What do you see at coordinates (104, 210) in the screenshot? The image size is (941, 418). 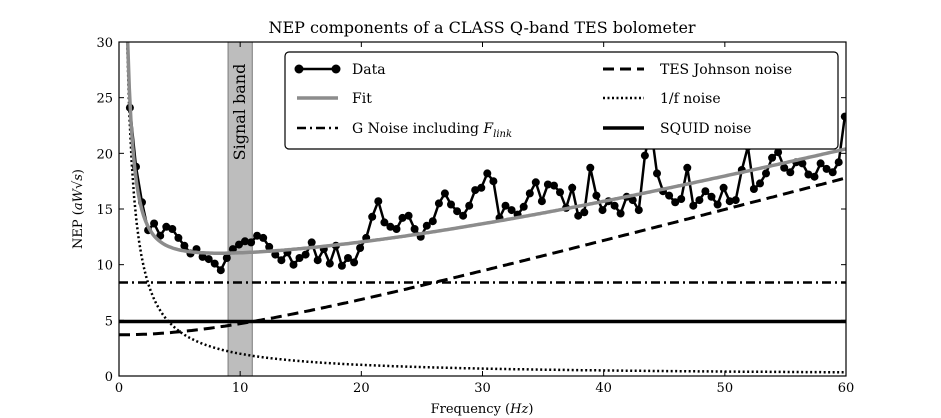 I see `y-tick-label: 15` at bounding box center [104, 210].